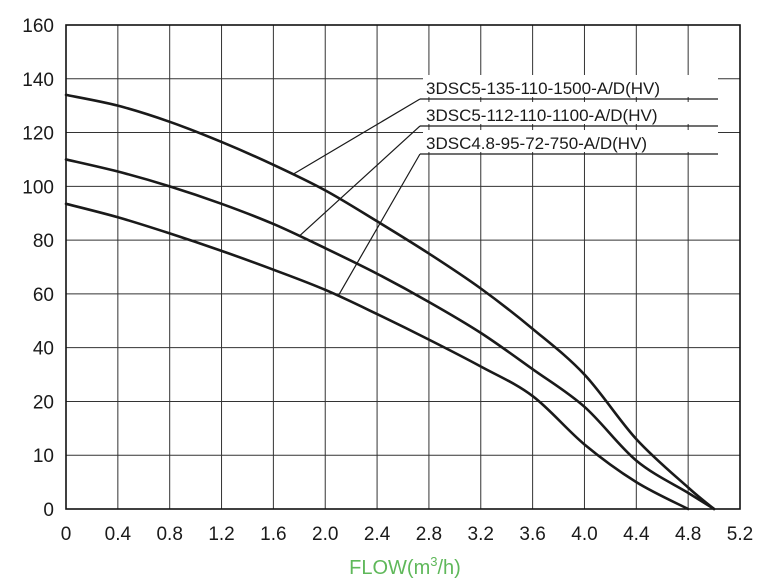 This screenshot has width=774, height=584. I want to click on x-axis-title: FLOW(m3/h), so click(405, 566).